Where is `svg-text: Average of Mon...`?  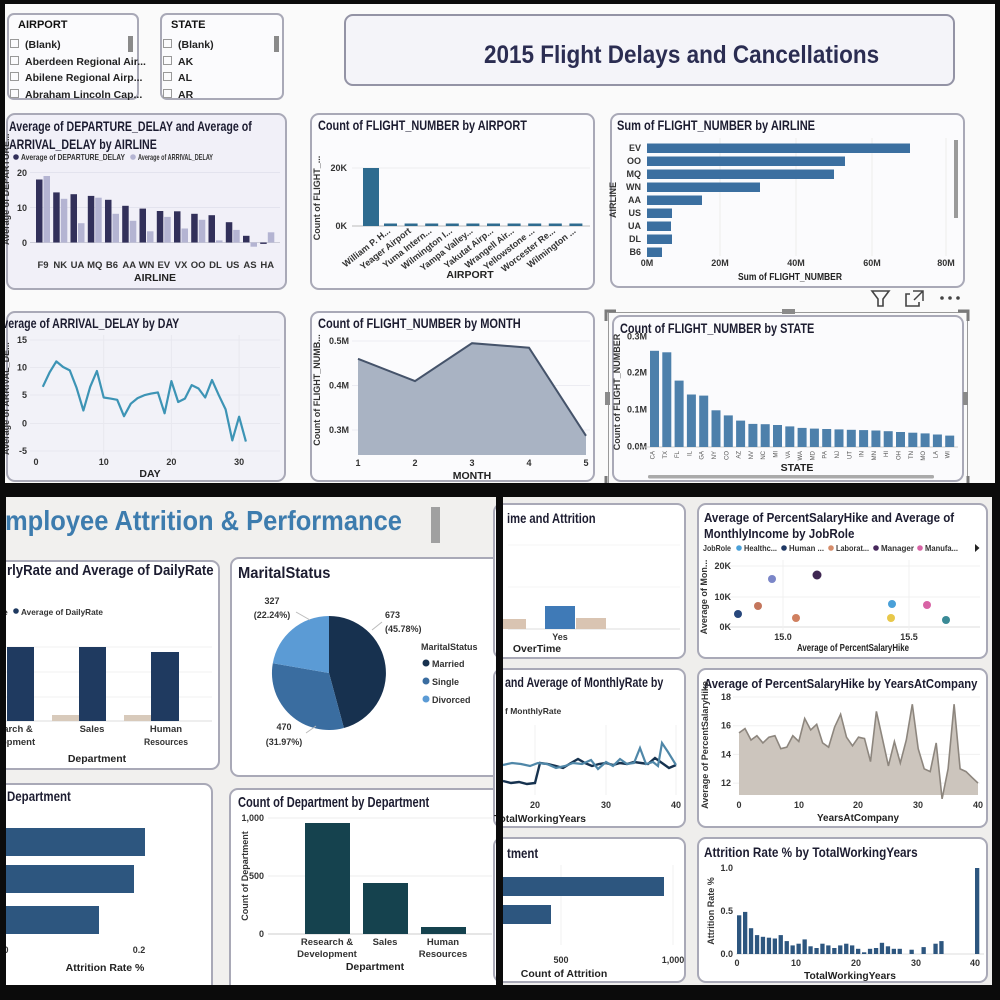 svg-text: Average of Mon... is located at coordinates (704, 597).